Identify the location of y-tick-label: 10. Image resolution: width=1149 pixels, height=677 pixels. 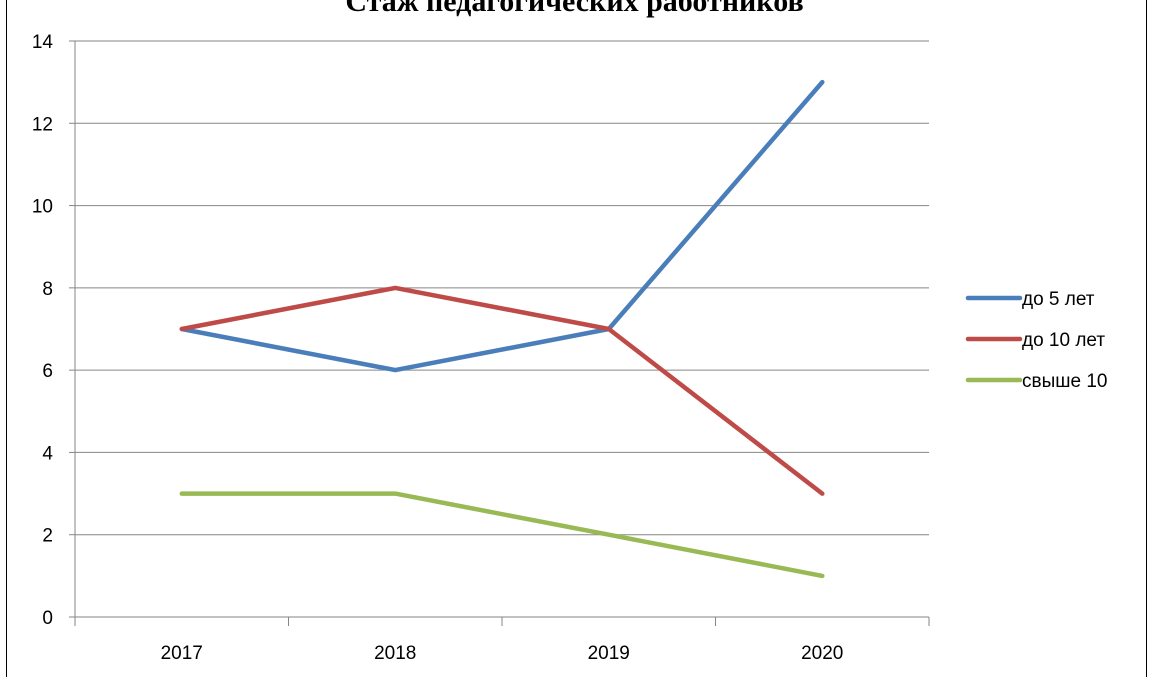
(42, 207).